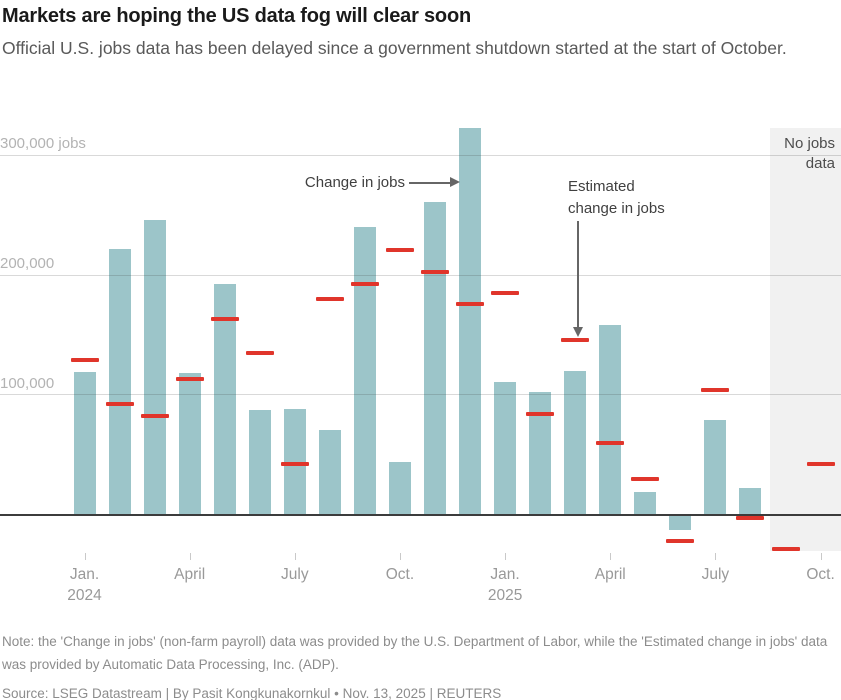  I want to click on estimate-dash-may-2024, so click(224, 319).